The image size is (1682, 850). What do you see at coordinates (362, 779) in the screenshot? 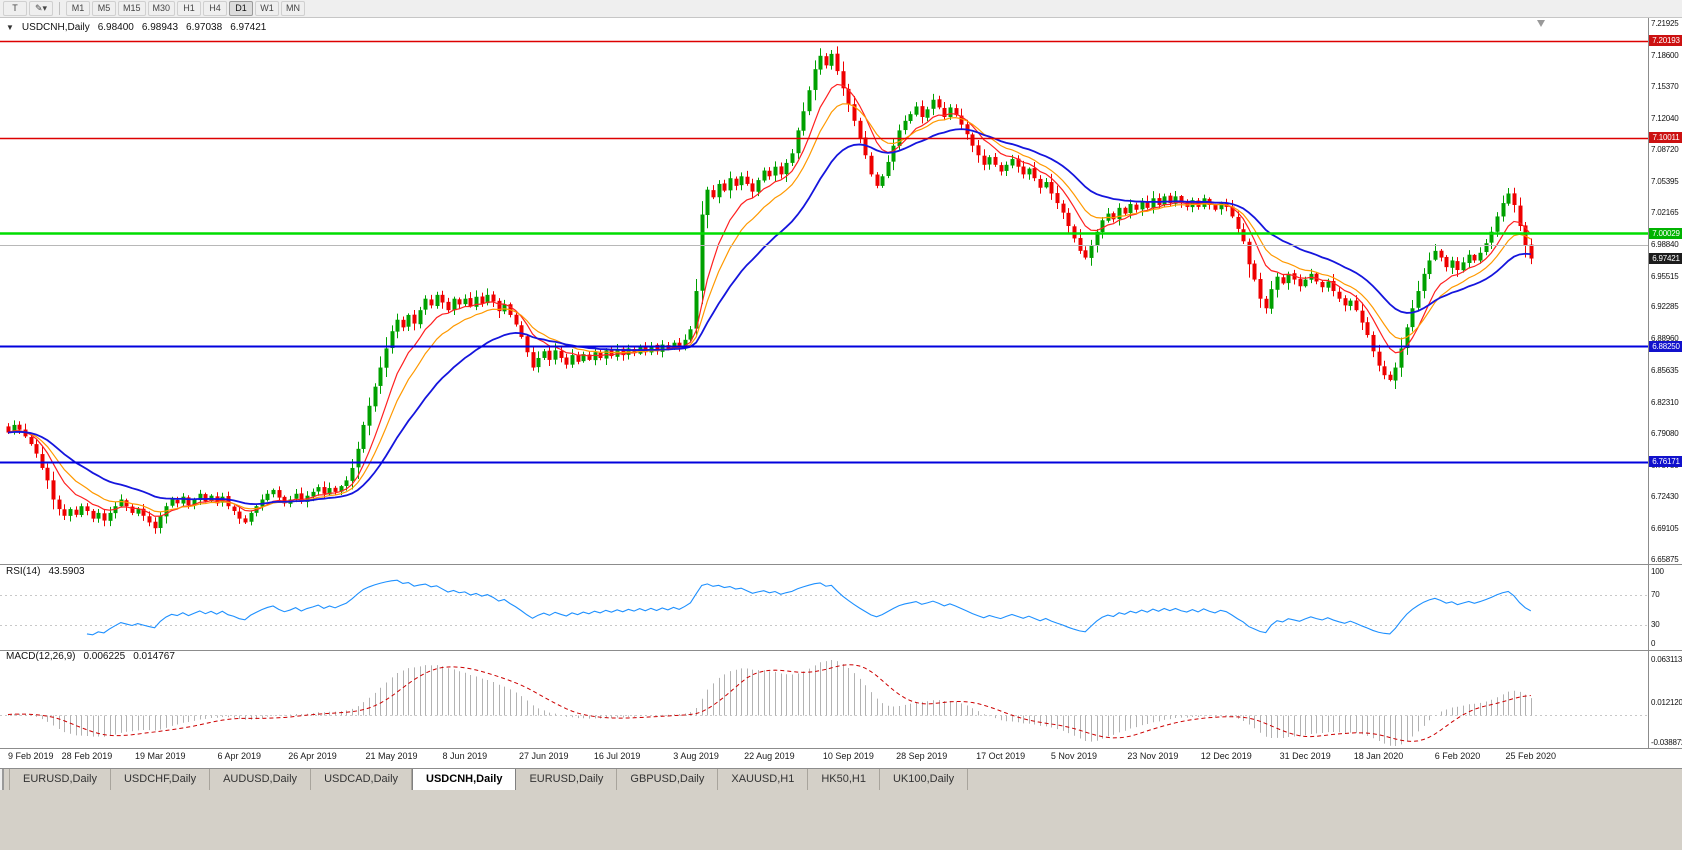
I see `chart-tab-usdcad-daily-3: USDCAD,Daily` at bounding box center [362, 779].